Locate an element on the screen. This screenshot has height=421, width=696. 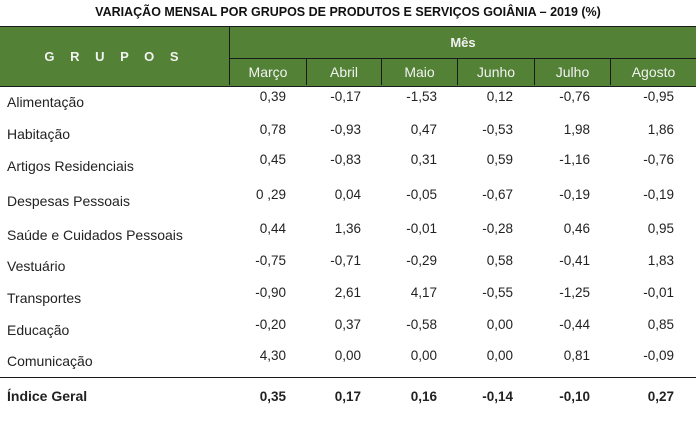
cell-value: -0,05 is located at coordinates (421, 194).